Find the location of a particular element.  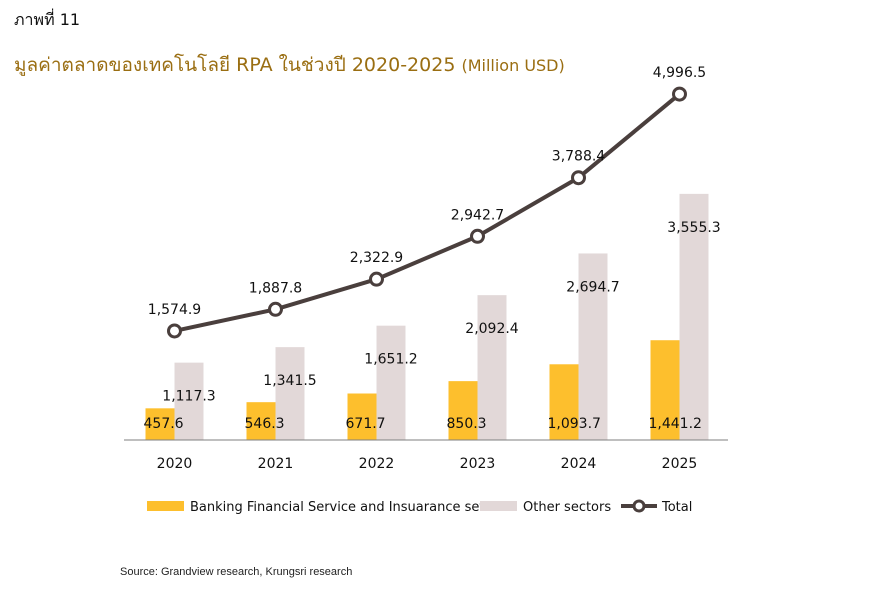

total-point-2022 is located at coordinates (376, 279).